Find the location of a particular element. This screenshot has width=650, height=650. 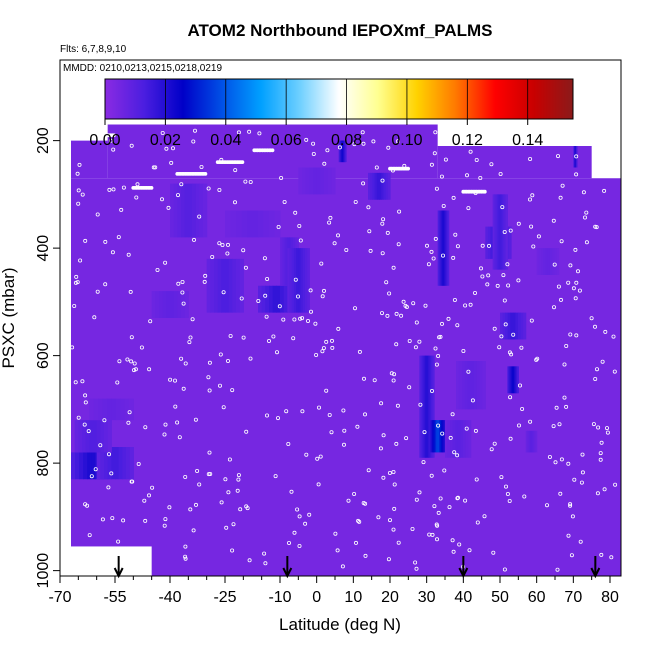

colorbar-tick-label: 0.12 is located at coordinates (467, 140).